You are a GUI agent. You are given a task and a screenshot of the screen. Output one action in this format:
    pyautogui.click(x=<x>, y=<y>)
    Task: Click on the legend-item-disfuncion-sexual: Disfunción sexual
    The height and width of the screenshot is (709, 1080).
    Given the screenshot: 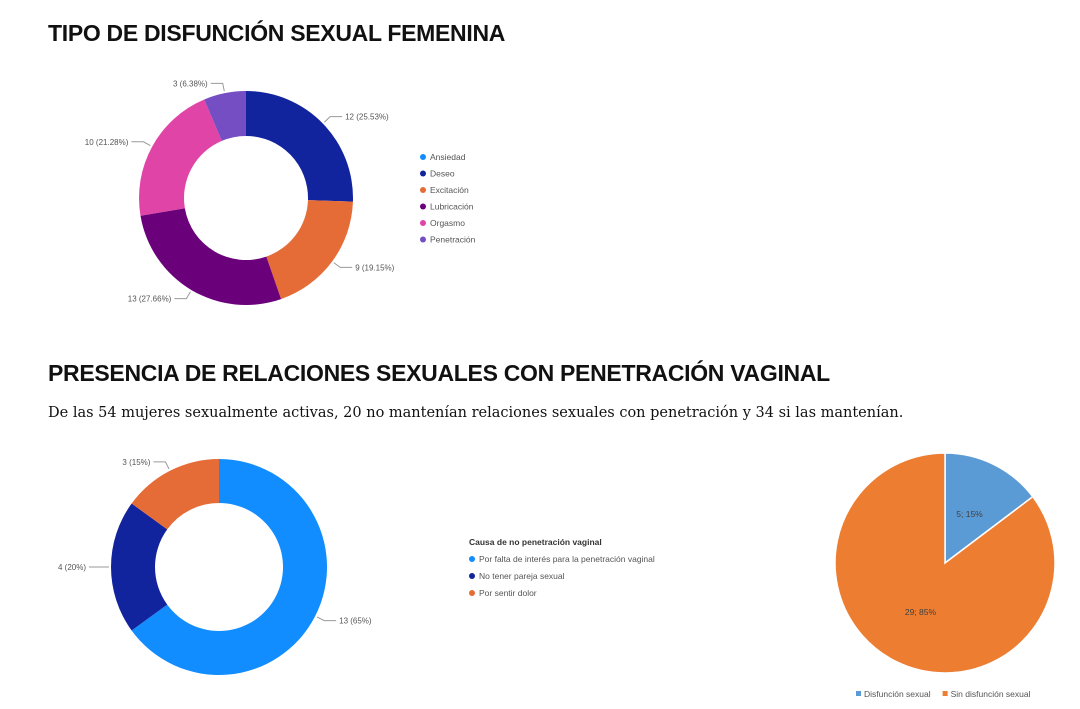 What is the action you would take?
    pyautogui.click(x=897, y=694)
    